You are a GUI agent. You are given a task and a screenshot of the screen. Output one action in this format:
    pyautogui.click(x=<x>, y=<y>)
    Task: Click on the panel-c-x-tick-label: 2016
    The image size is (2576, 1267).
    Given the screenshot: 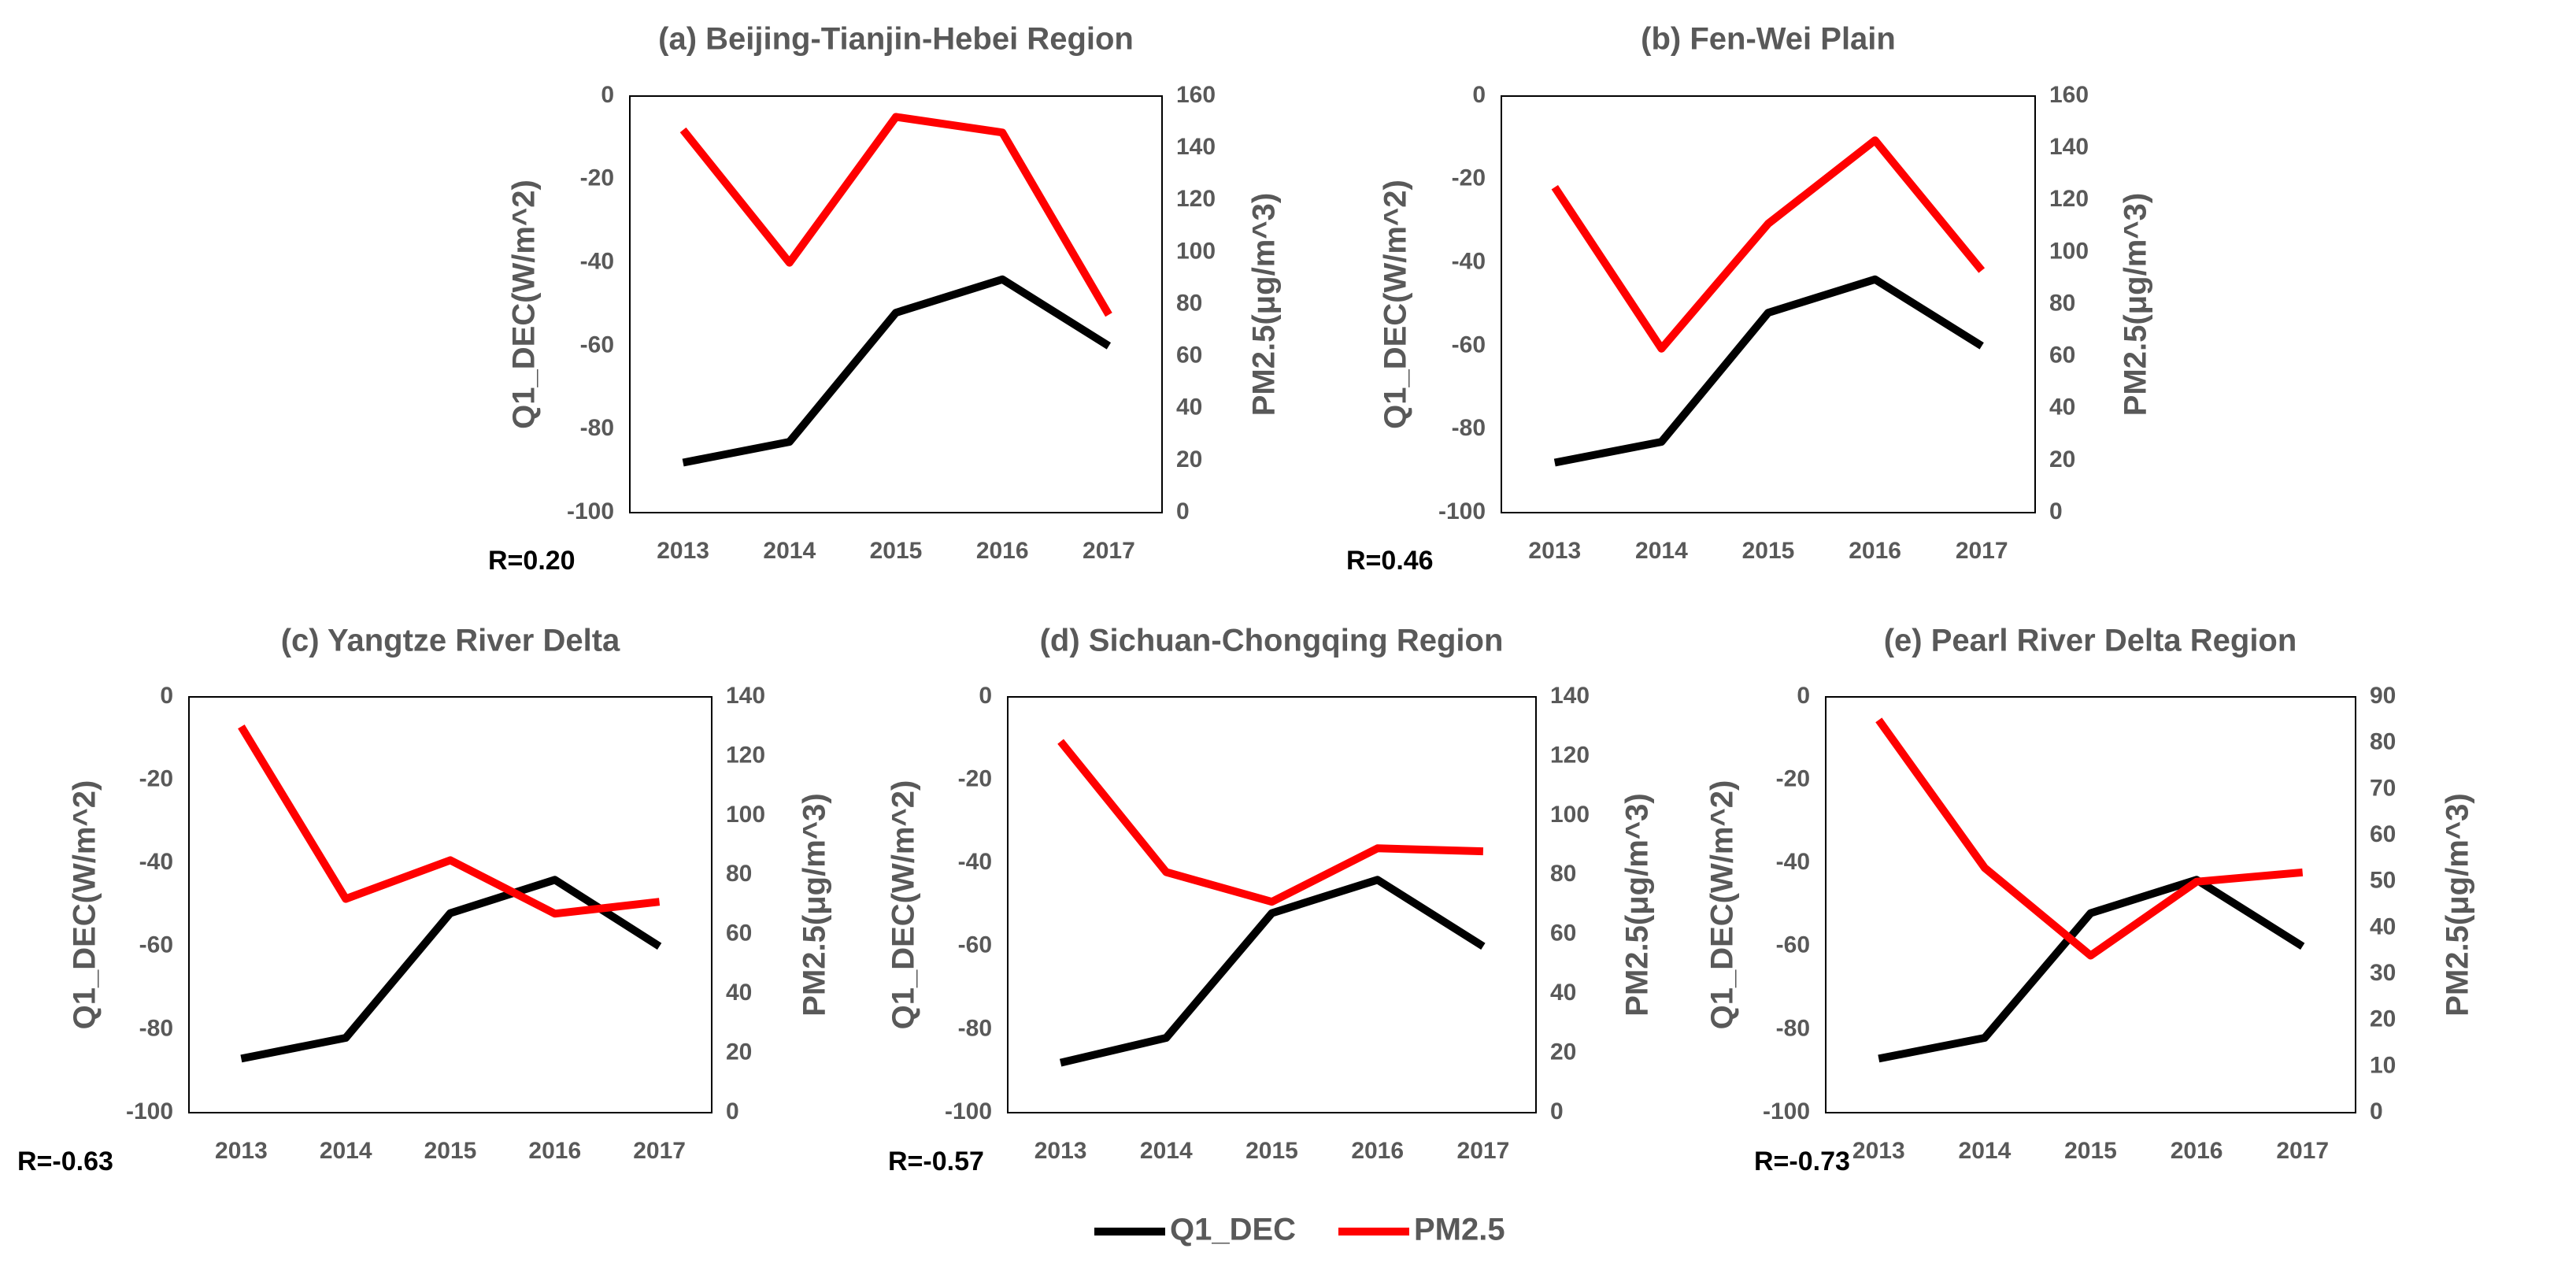 What is the action you would take?
    pyautogui.click(x=554, y=1151)
    